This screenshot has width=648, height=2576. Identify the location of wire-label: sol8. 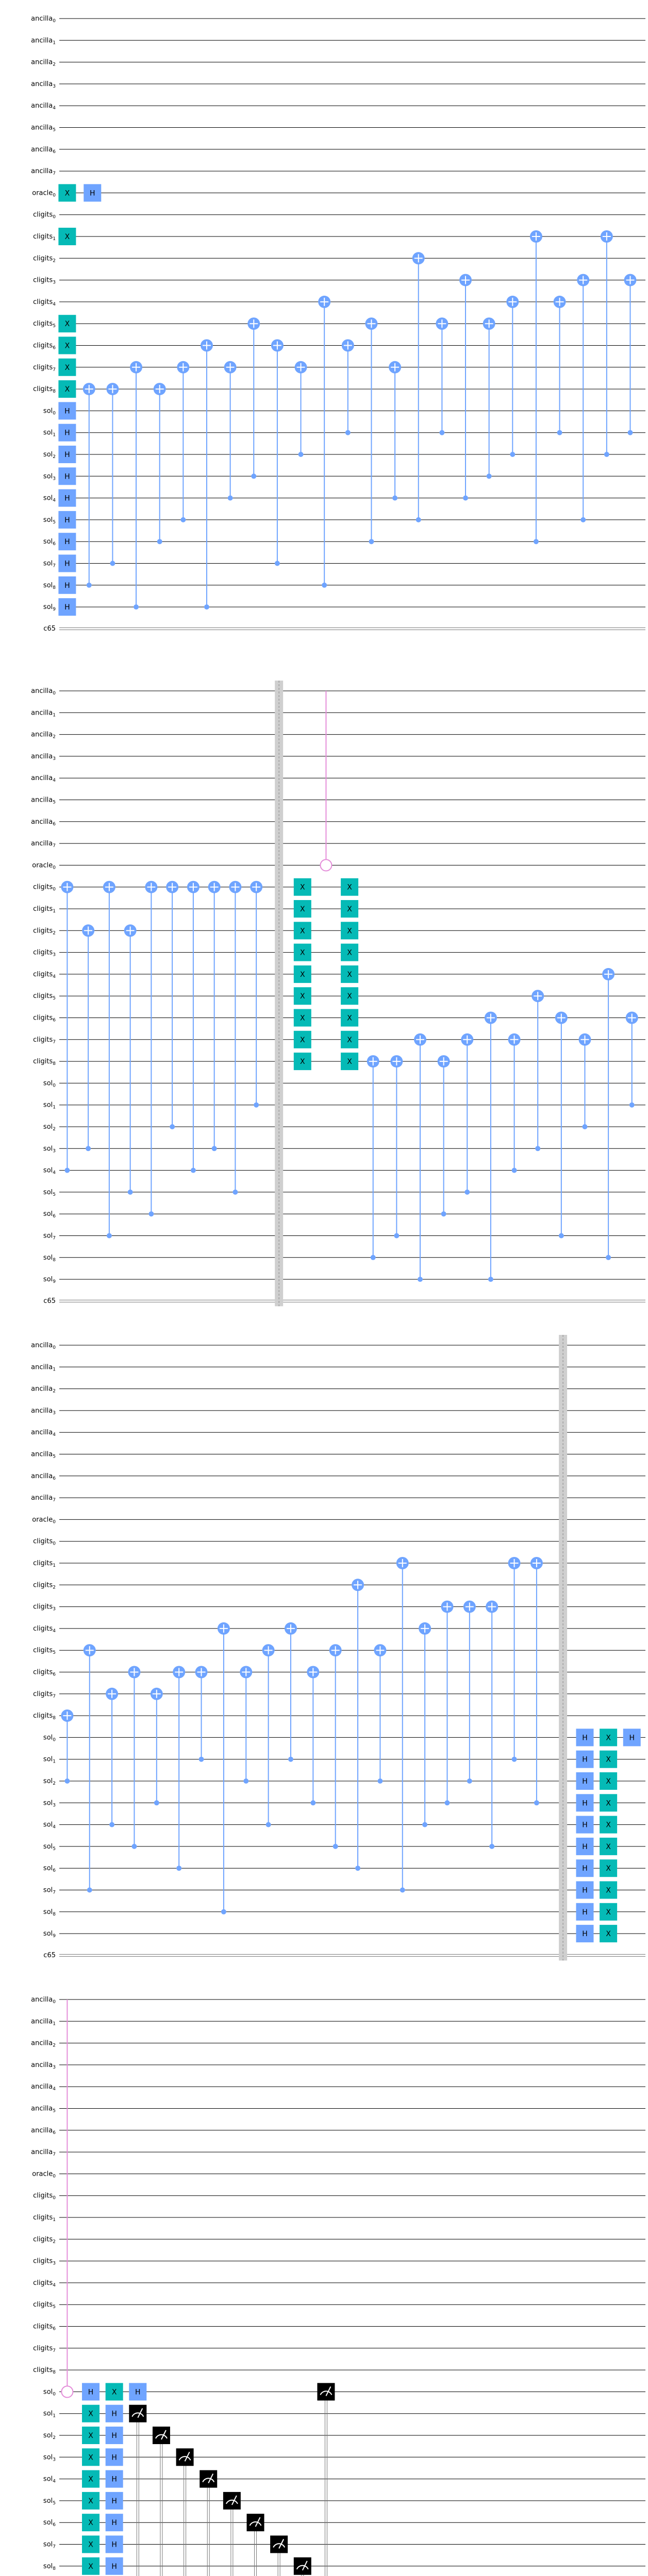
(50, 1257).